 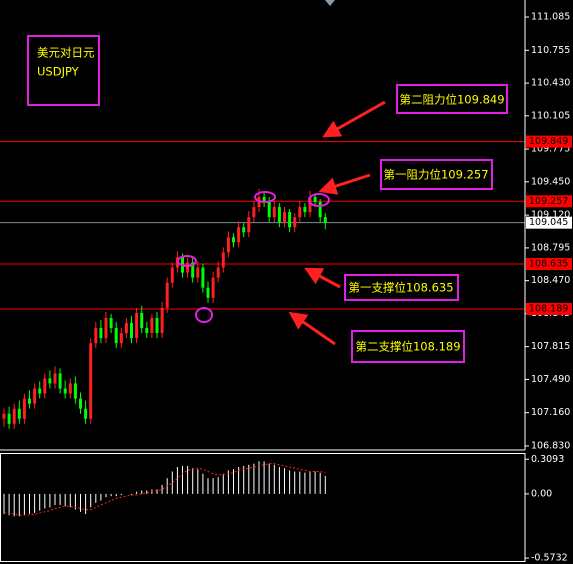 I want to click on price-tag-label: 108.189, so click(x=548, y=308).